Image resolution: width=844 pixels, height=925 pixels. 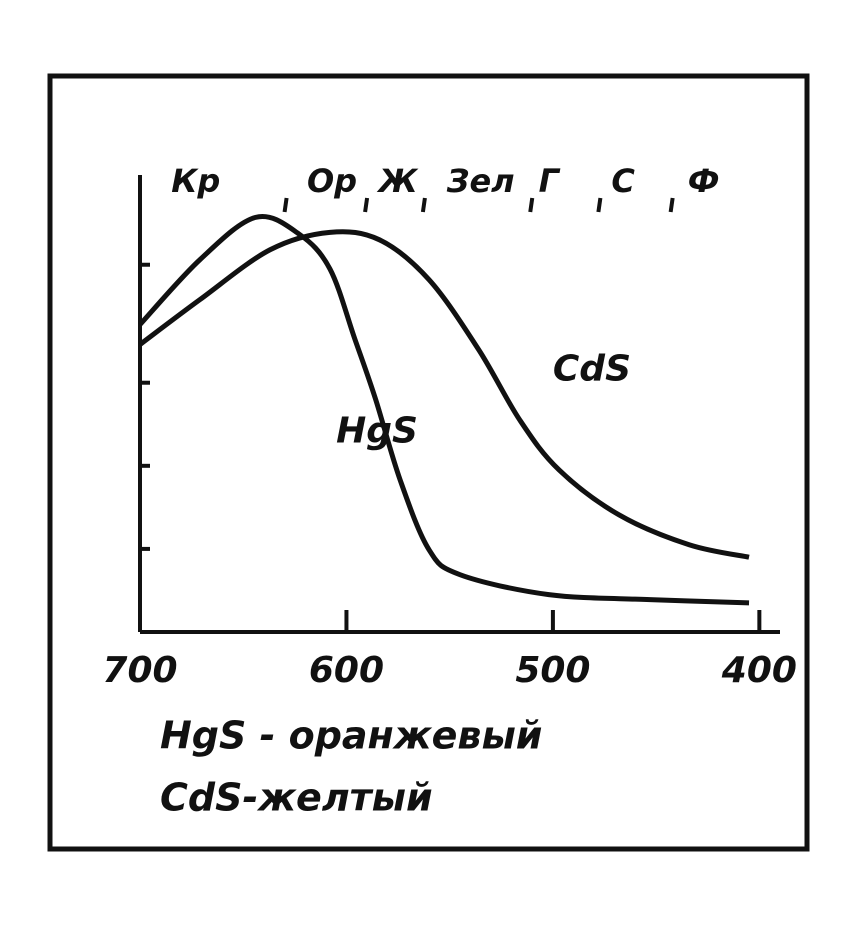 What do you see at coordinates (550, 181) in the screenshot?
I see `band-label: Г` at bounding box center [550, 181].